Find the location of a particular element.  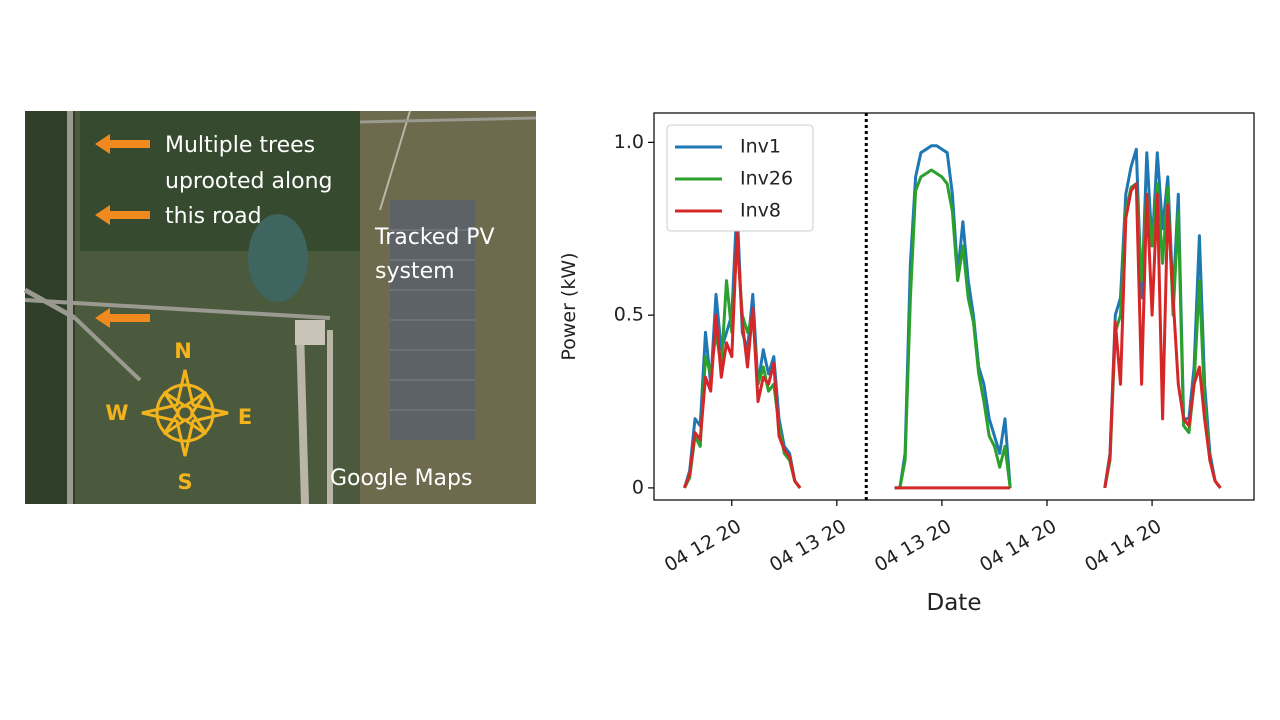

y-tick-label: 0.5 is located at coordinates (629, 315).